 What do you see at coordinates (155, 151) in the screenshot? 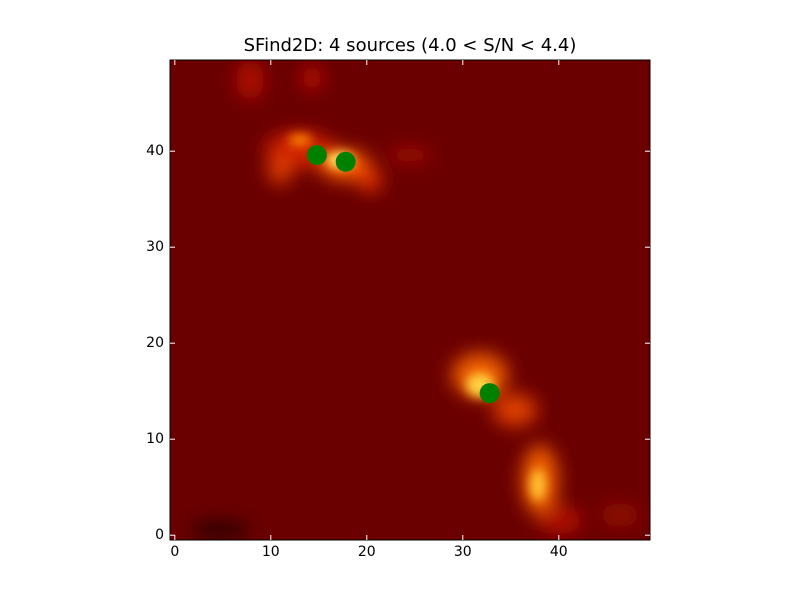
I see `y-tick-label: 40` at bounding box center [155, 151].